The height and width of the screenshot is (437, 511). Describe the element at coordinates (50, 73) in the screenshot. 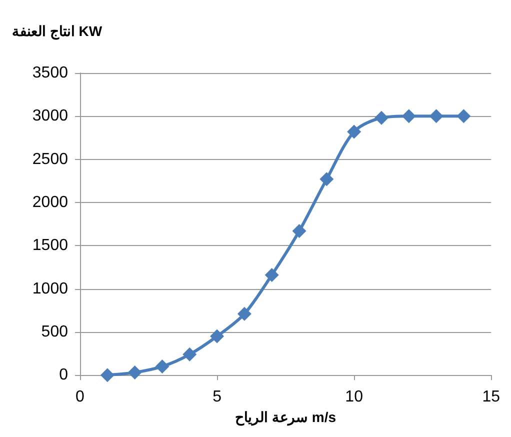

I see `y-tick-label: 3500` at that location.